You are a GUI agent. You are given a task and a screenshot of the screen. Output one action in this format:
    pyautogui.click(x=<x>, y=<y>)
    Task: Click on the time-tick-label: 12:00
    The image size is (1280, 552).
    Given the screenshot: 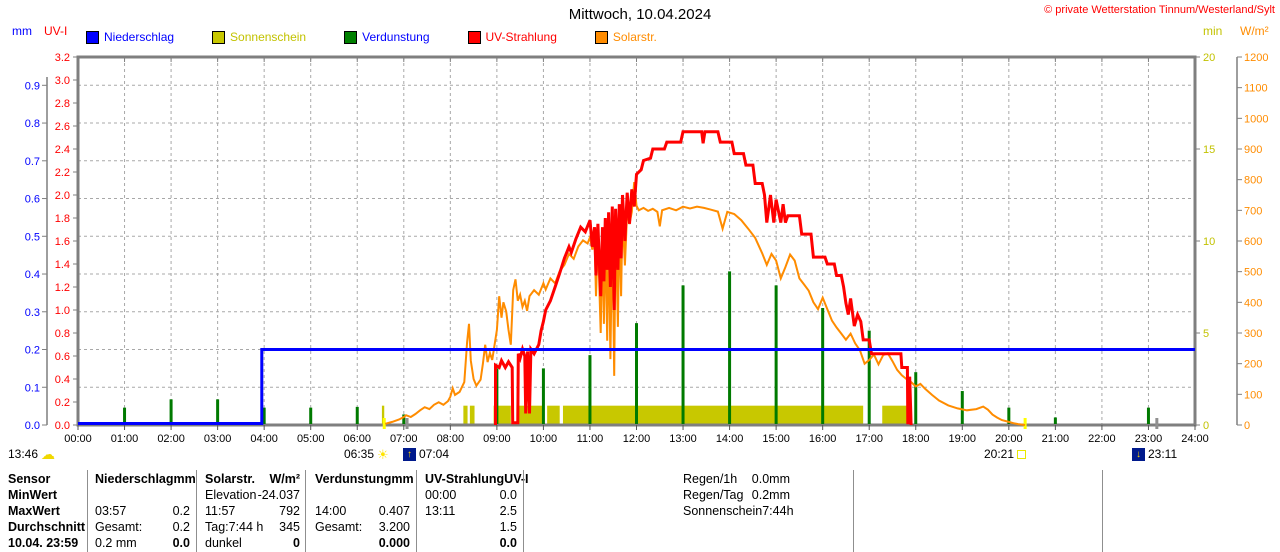 What is the action you would take?
    pyautogui.click(x=637, y=439)
    